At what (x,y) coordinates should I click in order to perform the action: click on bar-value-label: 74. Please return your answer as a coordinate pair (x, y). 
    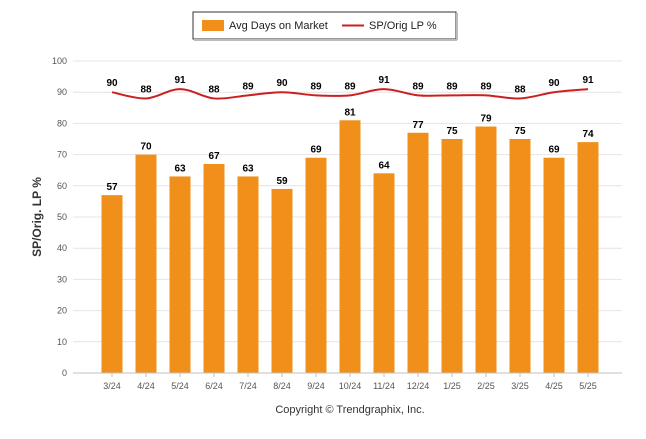
    Looking at the image, I should click on (588, 134).